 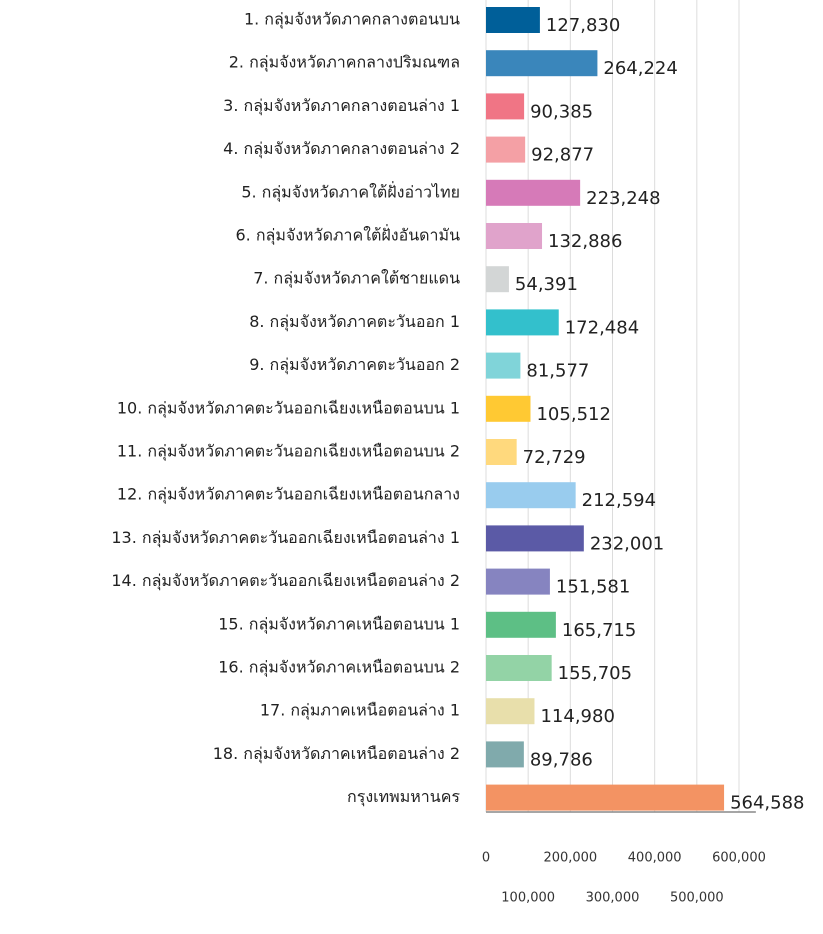 I want to click on value-label: 89,786, so click(x=561, y=759).